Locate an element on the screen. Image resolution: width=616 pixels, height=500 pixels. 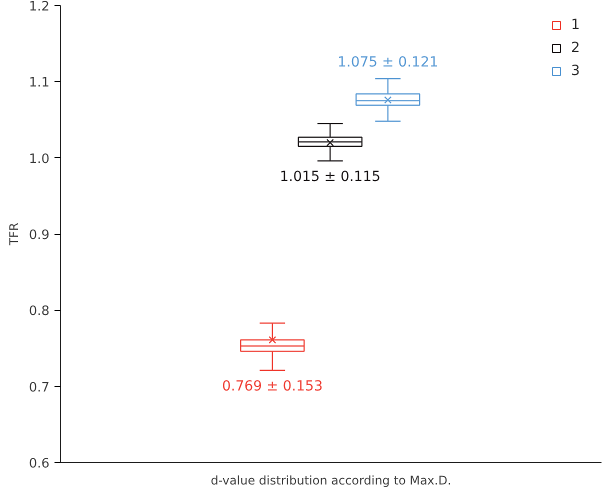
y-tick-label: 1.2 is located at coordinates (39, 7).